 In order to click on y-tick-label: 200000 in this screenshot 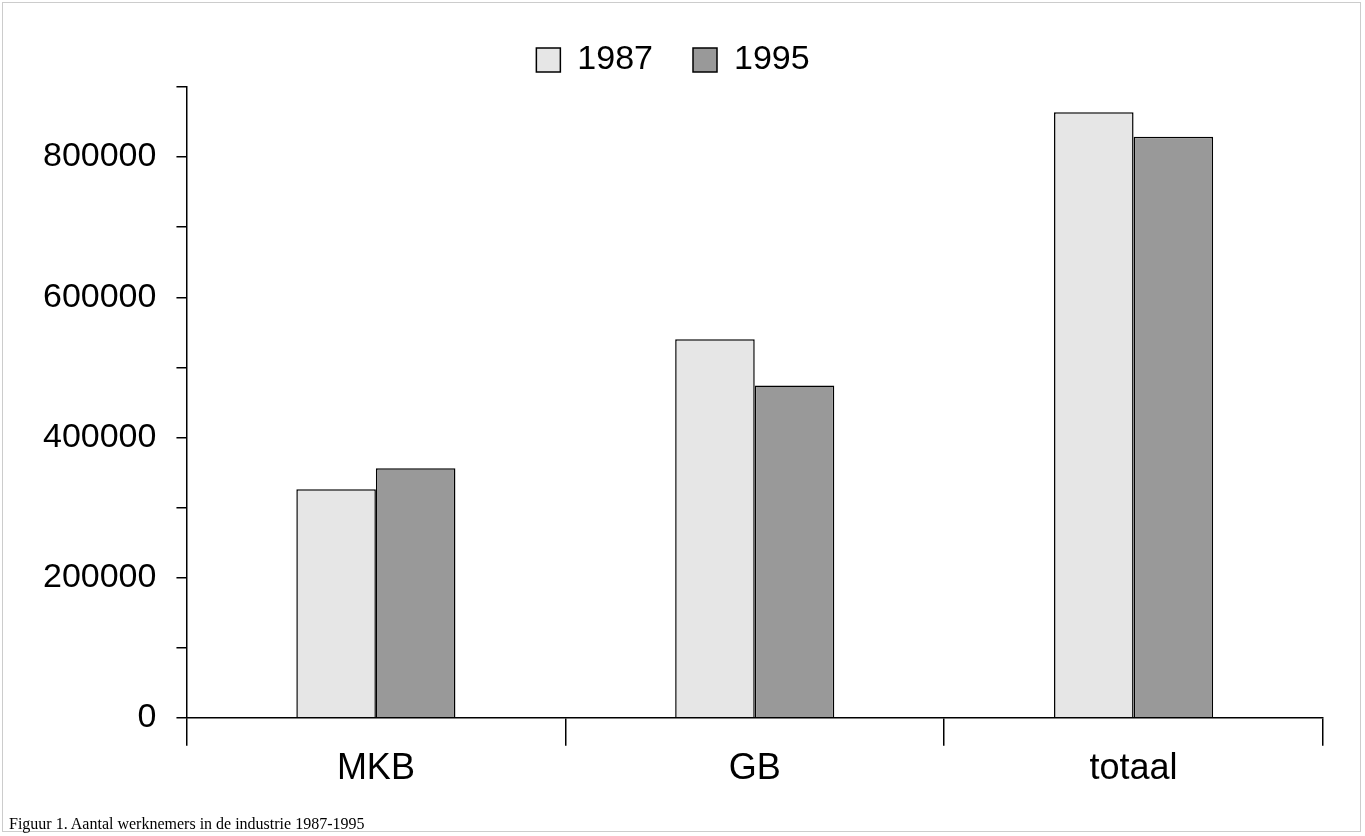, I will do `click(99, 575)`.